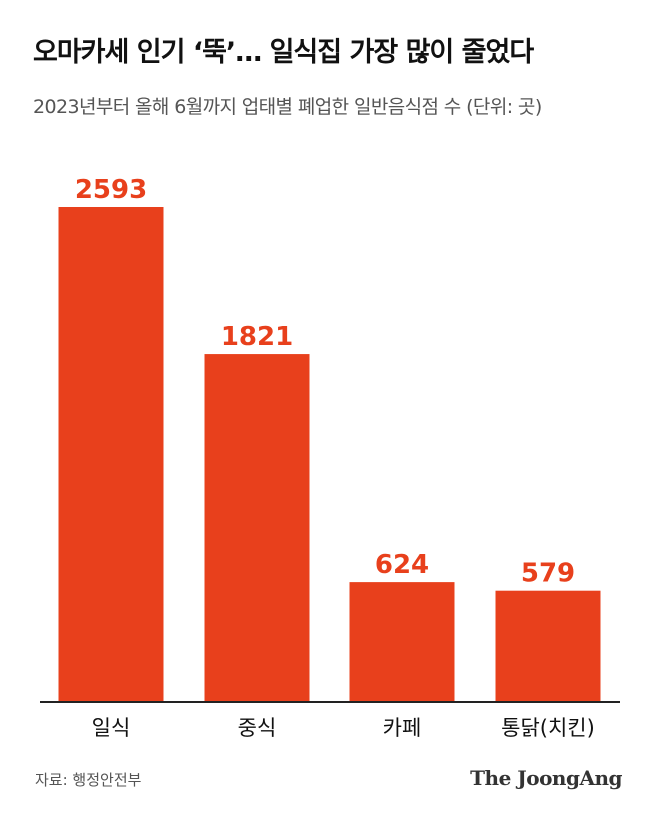 Image resolution: width=658 pixels, height=816 pixels. What do you see at coordinates (548, 574) in the screenshot?
I see `value-label-4: 579` at bounding box center [548, 574].